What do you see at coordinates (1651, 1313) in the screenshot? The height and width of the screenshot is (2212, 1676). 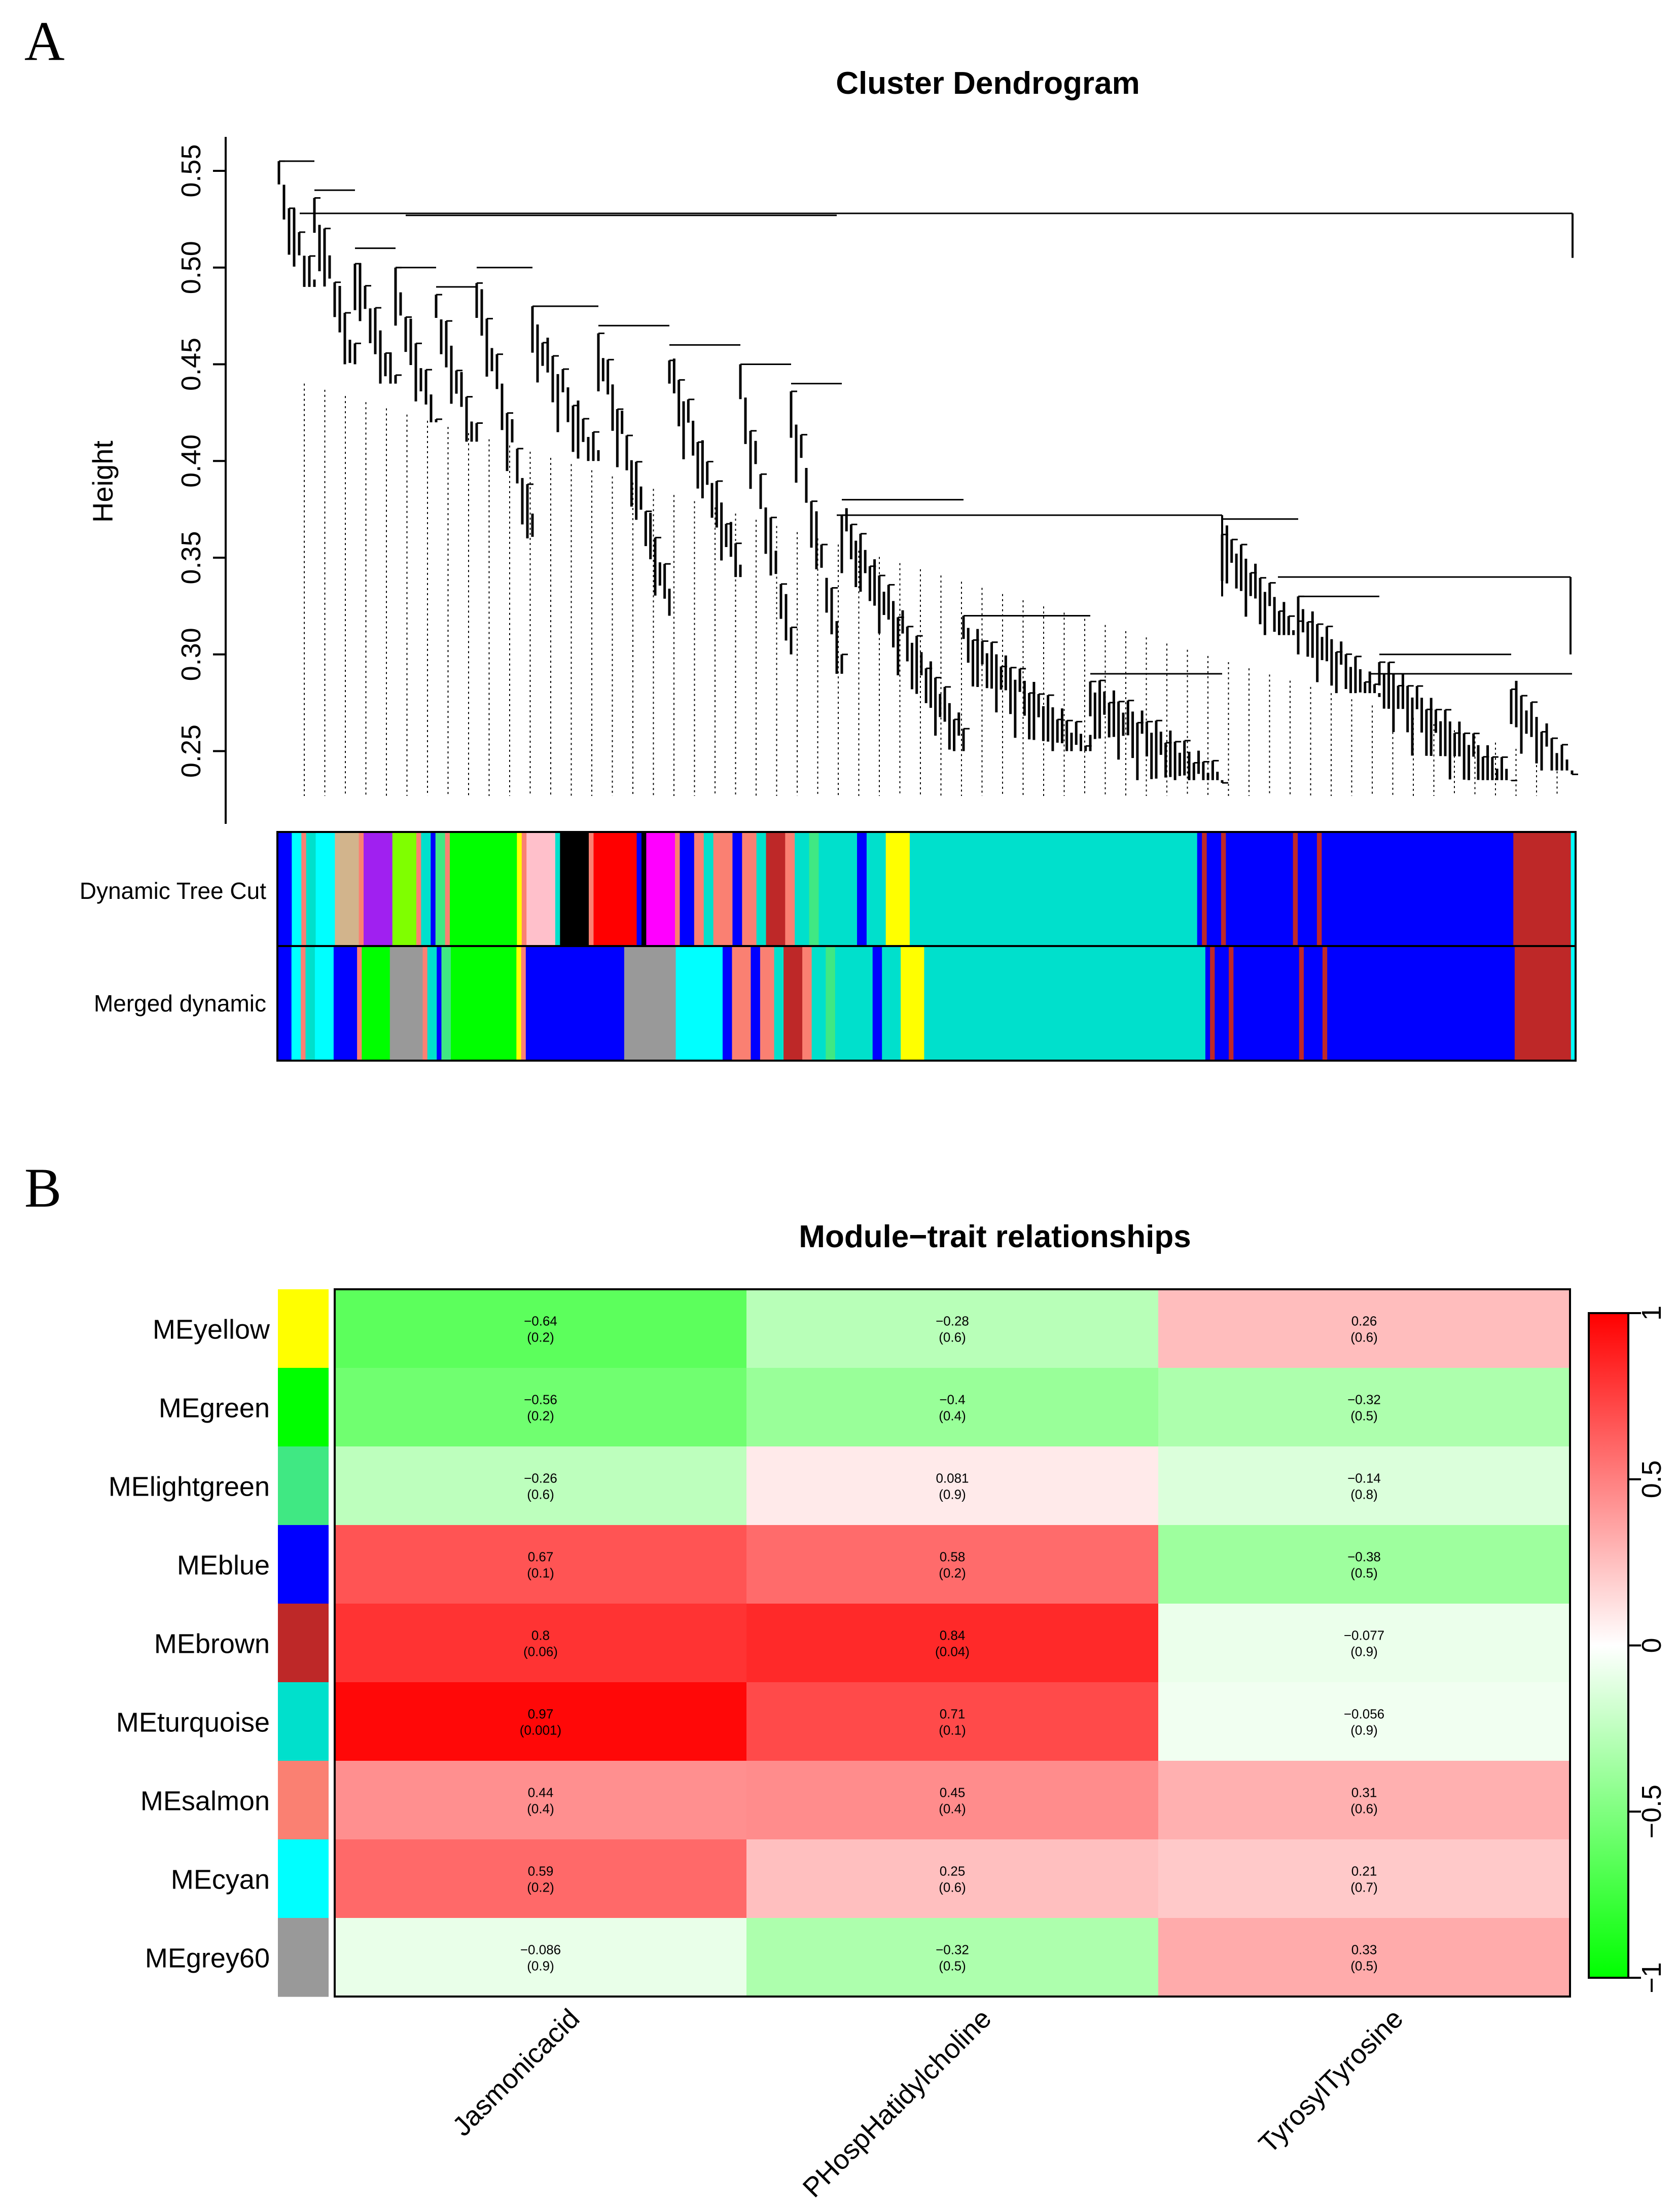 I see `colorbar-tick-label: 1` at bounding box center [1651, 1313].